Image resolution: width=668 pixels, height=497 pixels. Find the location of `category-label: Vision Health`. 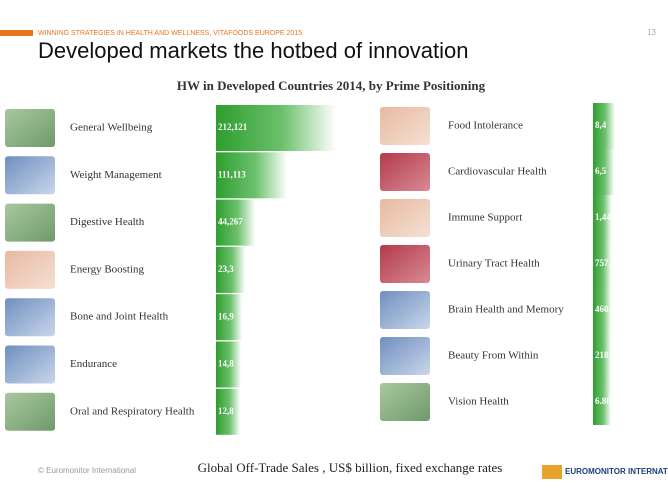

category-label: Vision Health is located at coordinates (478, 402).